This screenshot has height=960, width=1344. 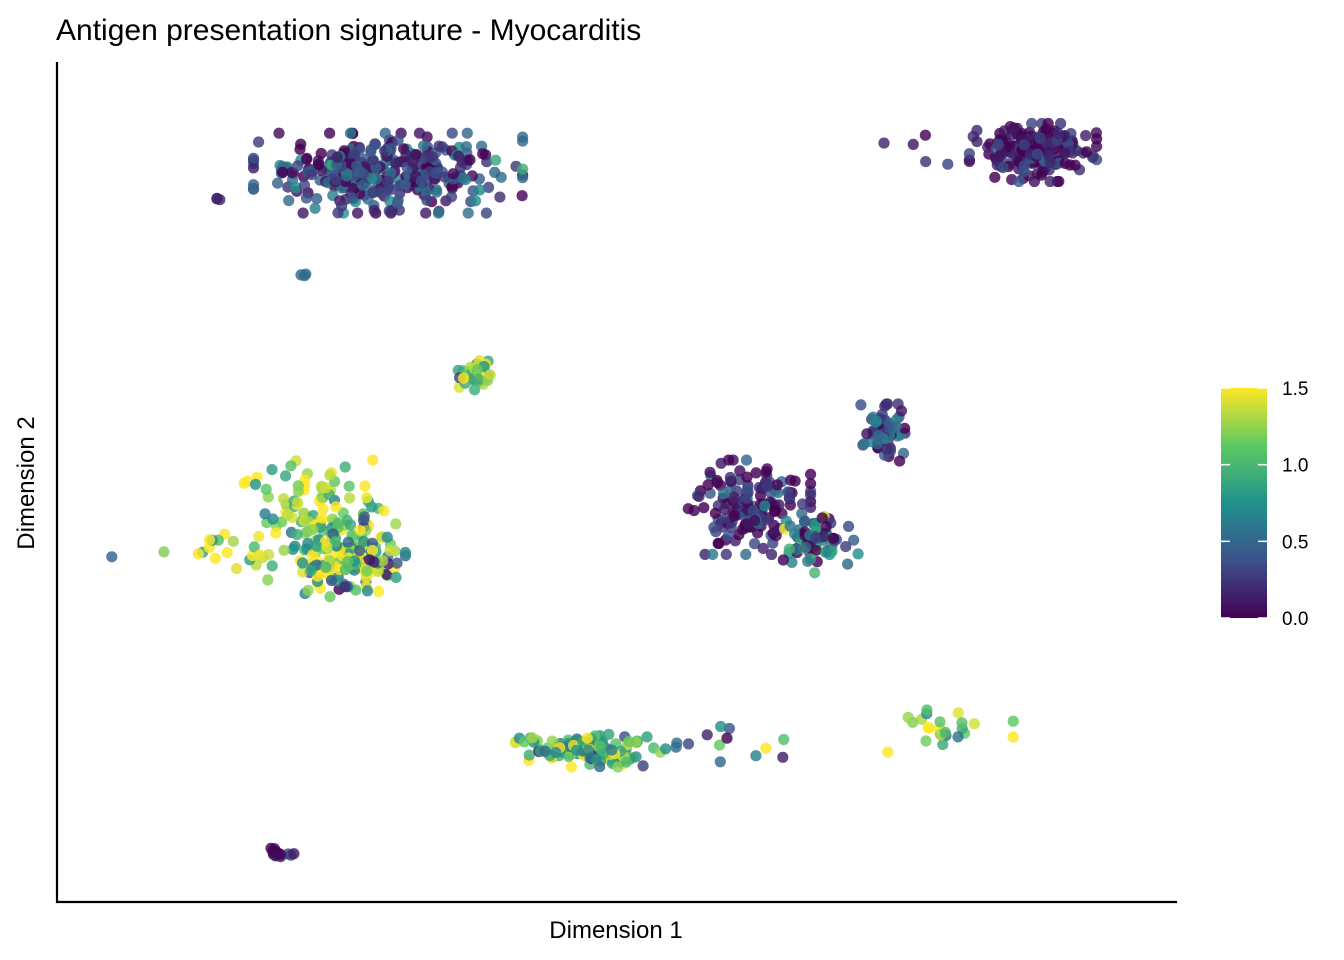 What do you see at coordinates (615, 930) in the screenshot?
I see `x-axis-label: Dimension 1` at bounding box center [615, 930].